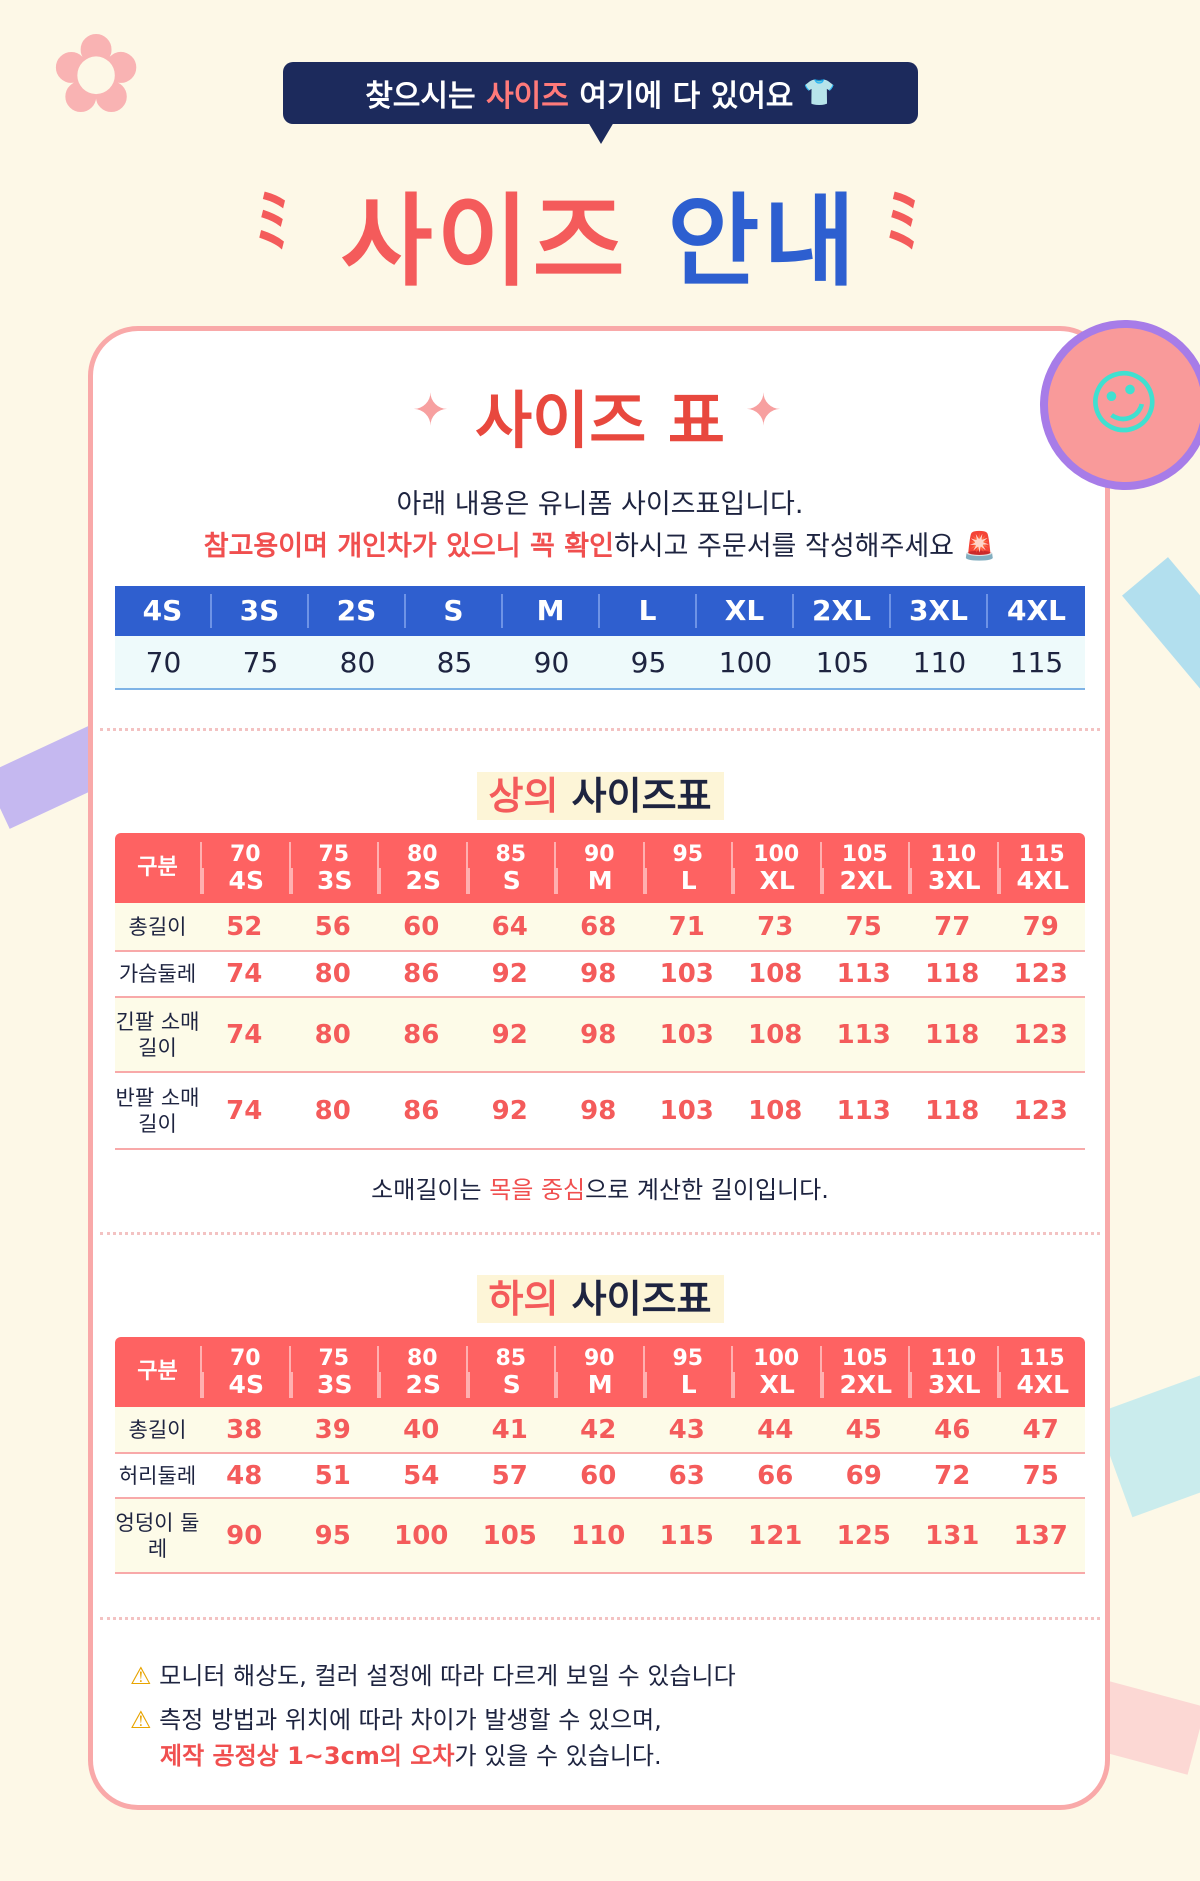 The width and height of the screenshot is (1200, 1881). Describe the element at coordinates (260, 611) in the screenshot. I see `size-label: 3S` at that location.